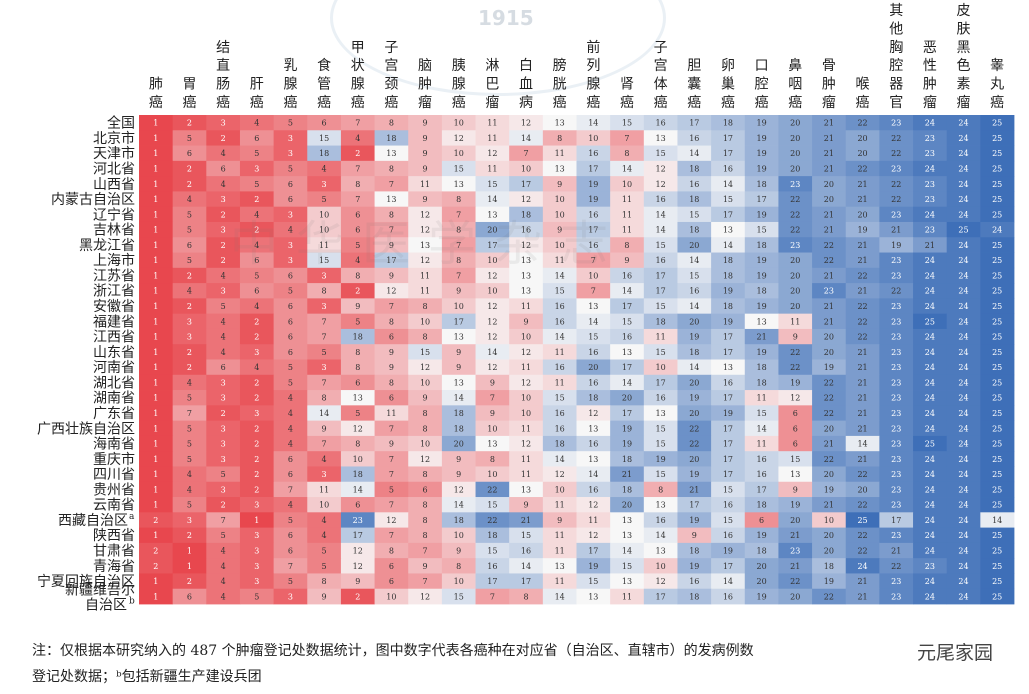 Image resolution: width=1029 pixels, height=694 pixels. What do you see at coordinates (626, 138) in the screenshot?
I see `cell-value-label: 7` at bounding box center [626, 138].